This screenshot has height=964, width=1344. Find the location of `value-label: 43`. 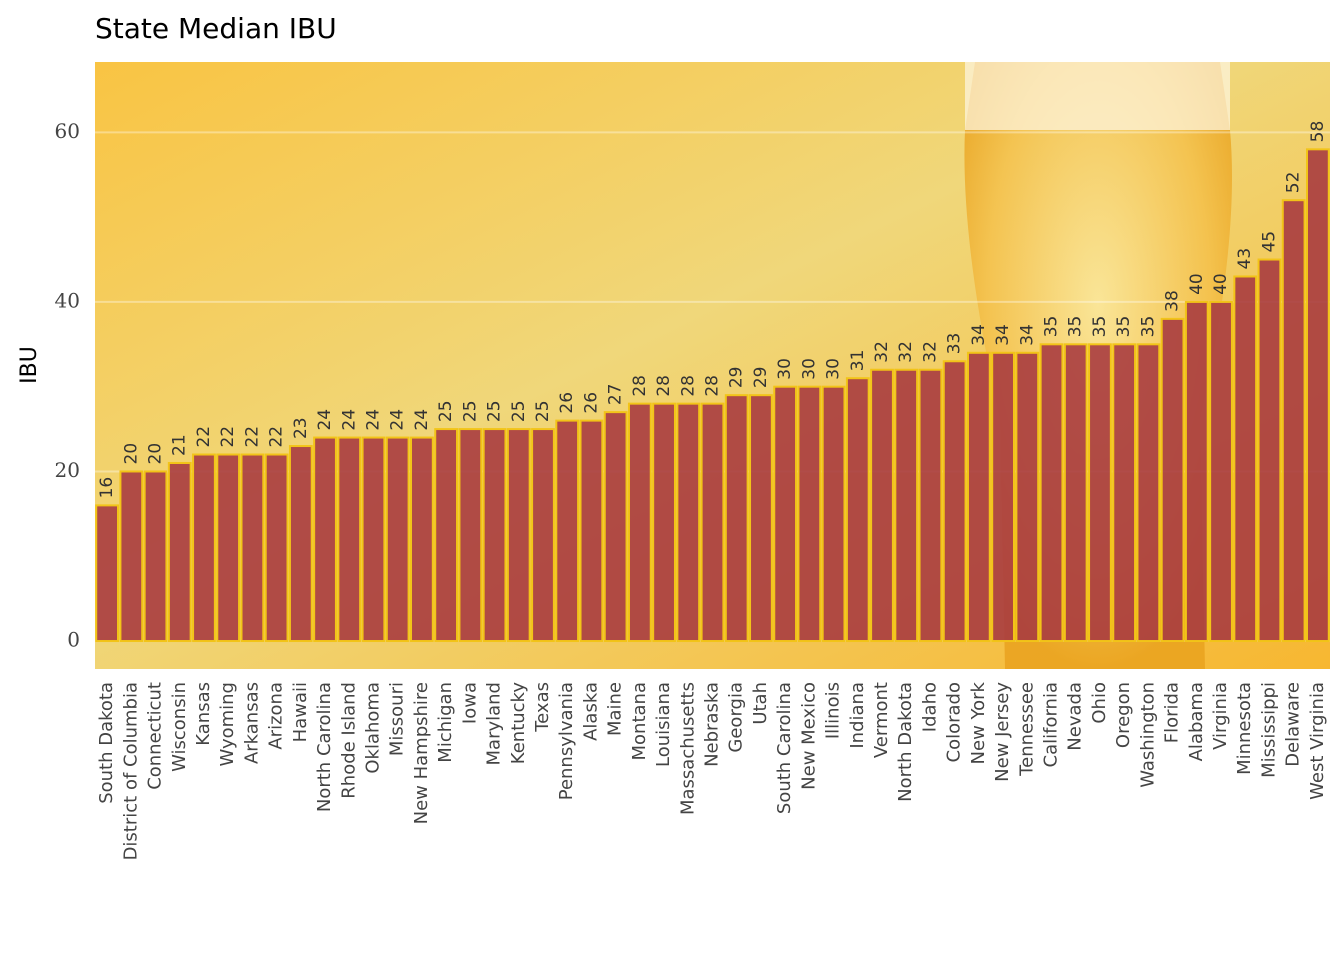

value-label: 43 is located at coordinates (1245, 259).